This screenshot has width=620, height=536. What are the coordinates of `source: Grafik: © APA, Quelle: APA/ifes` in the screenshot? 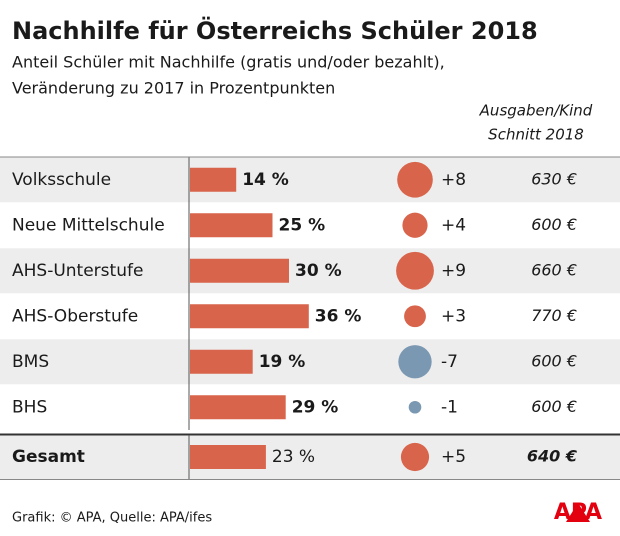 It's located at (112, 518).